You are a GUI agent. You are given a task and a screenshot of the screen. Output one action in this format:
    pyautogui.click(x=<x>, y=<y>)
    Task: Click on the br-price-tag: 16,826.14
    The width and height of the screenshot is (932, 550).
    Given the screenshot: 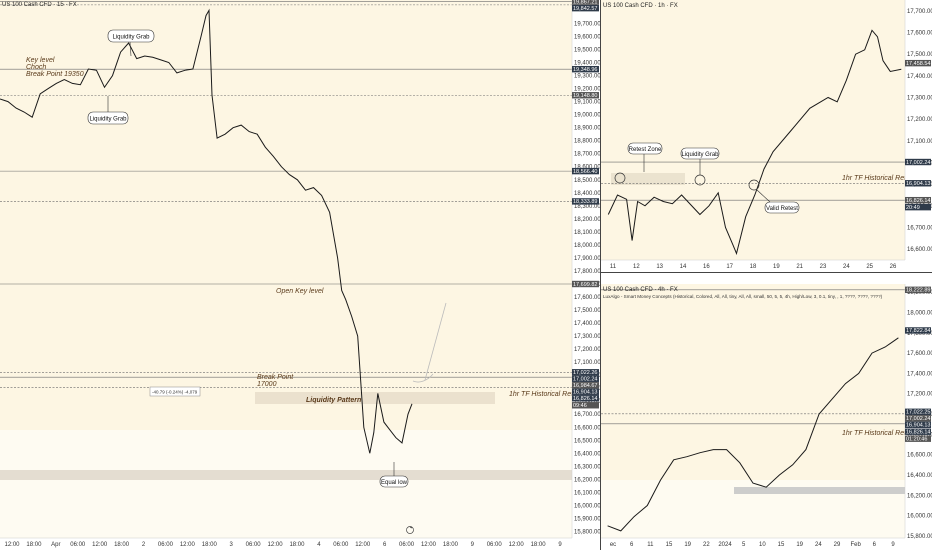 What is the action you would take?
    pyautogui.click(x=918, y=433)
    